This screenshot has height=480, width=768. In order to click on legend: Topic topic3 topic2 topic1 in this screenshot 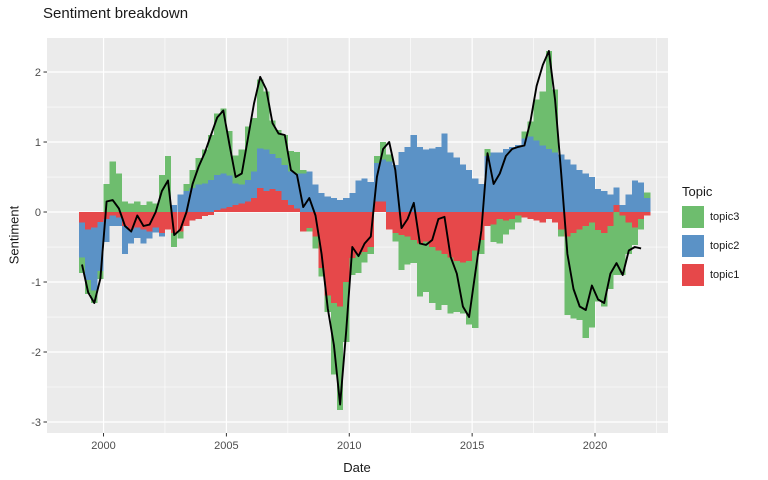, I will do `click(710, 238)`.